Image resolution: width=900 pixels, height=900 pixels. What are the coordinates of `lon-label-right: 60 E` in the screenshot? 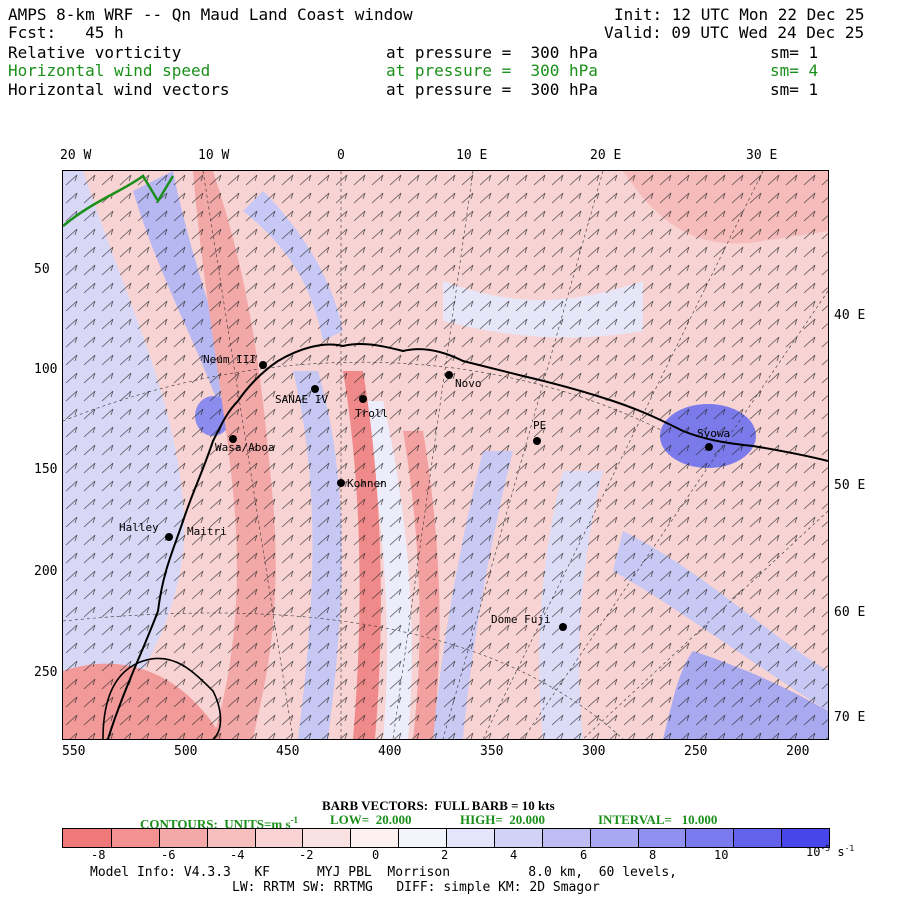 It's located at (850, 612).